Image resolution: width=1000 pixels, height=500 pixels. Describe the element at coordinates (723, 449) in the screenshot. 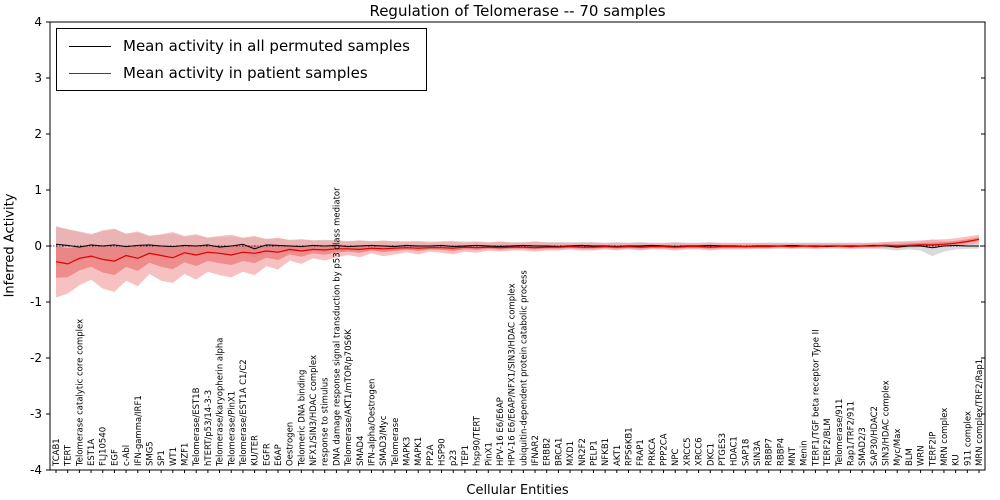

I see `x-tick-label: PTGES3` at that location.